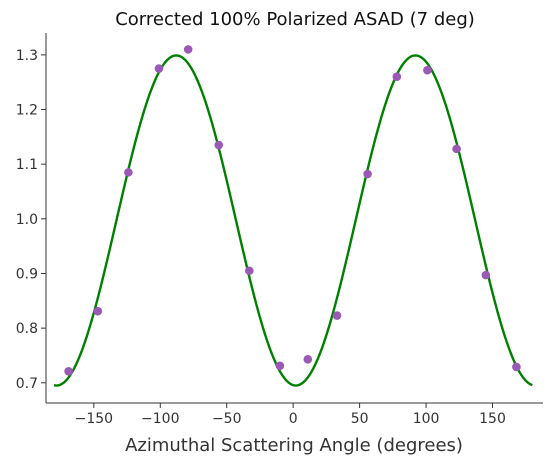  What do you see at coordinates (27, 165) in the screenshot?
I see `y-tick-label: 1.1` at bounding box center [27, 165].